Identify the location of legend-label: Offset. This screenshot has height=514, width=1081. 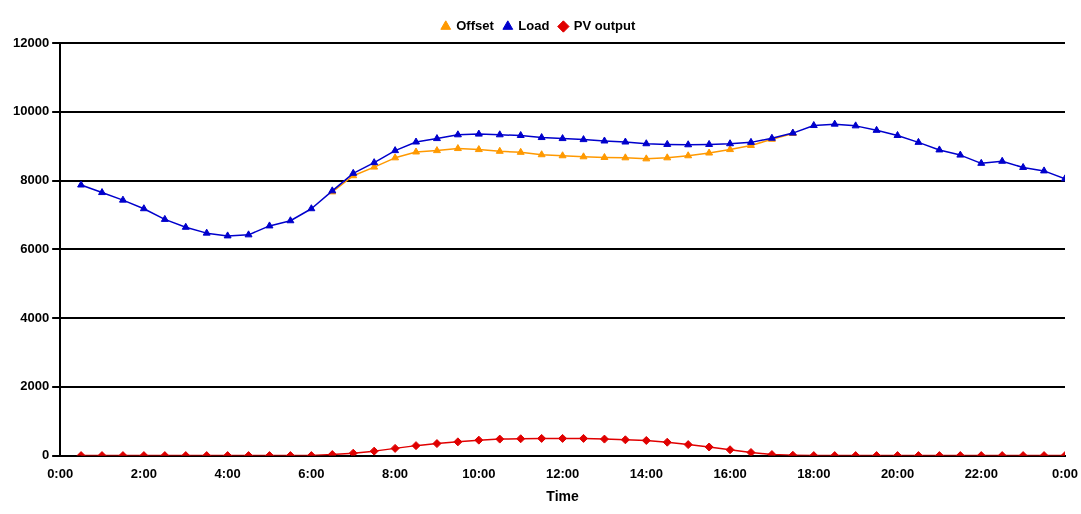
(475, 26).